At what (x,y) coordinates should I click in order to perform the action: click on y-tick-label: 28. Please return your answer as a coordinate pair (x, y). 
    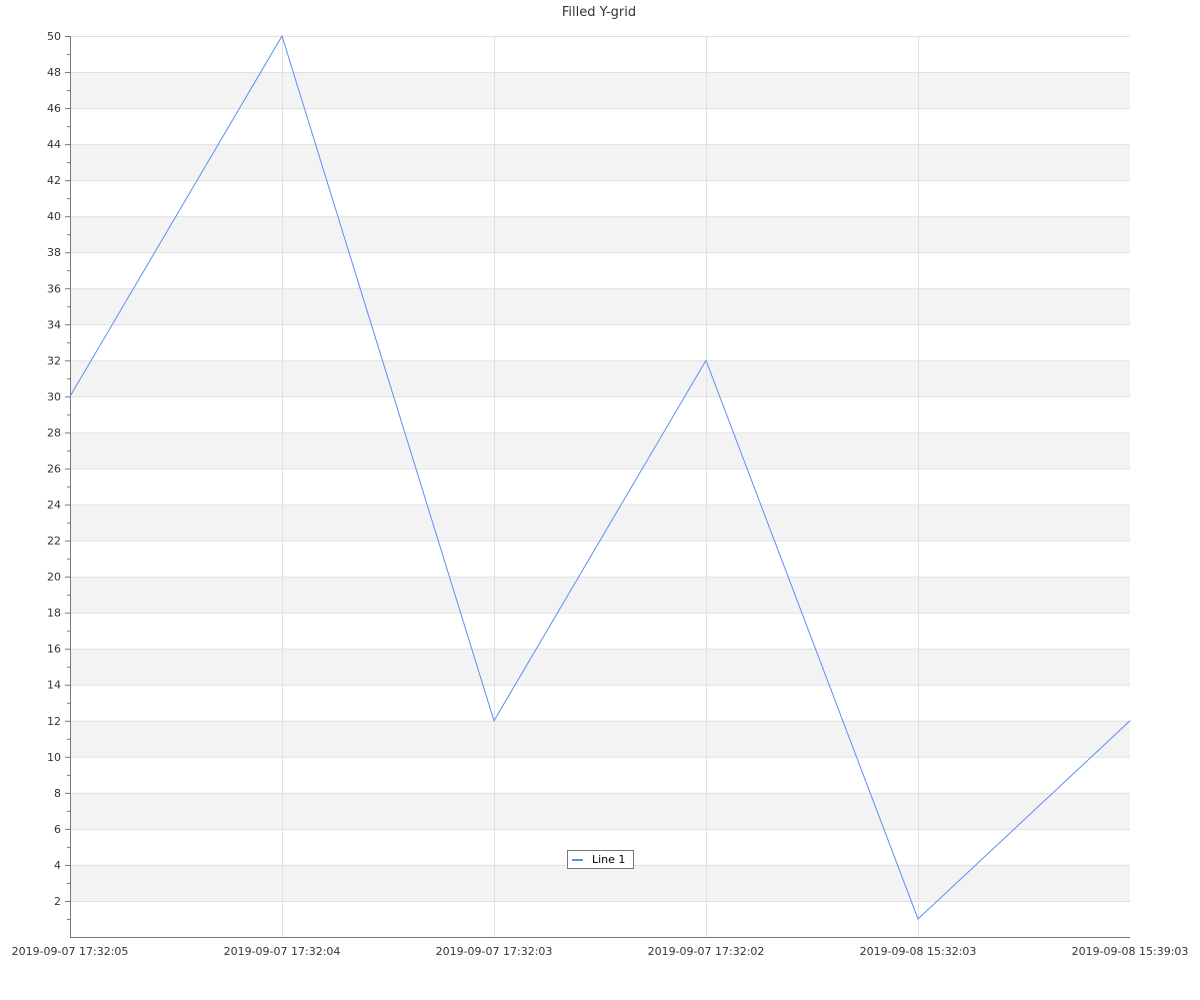
    Looking at the image, I should click on (54, 432).